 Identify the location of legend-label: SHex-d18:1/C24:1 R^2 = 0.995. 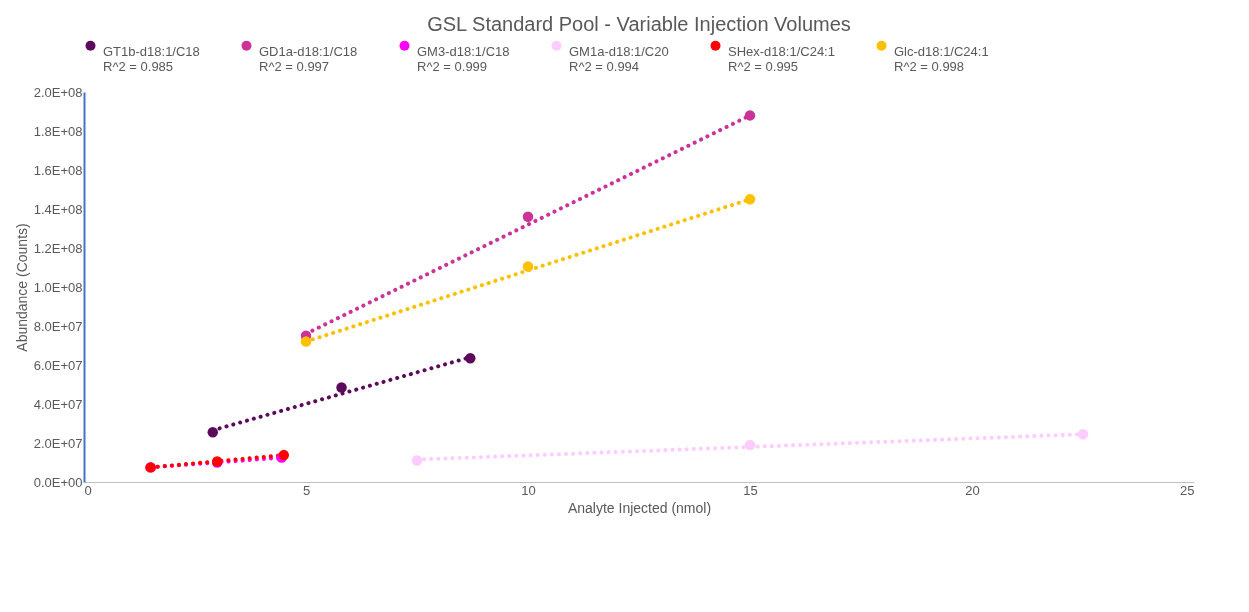
(781, 58).